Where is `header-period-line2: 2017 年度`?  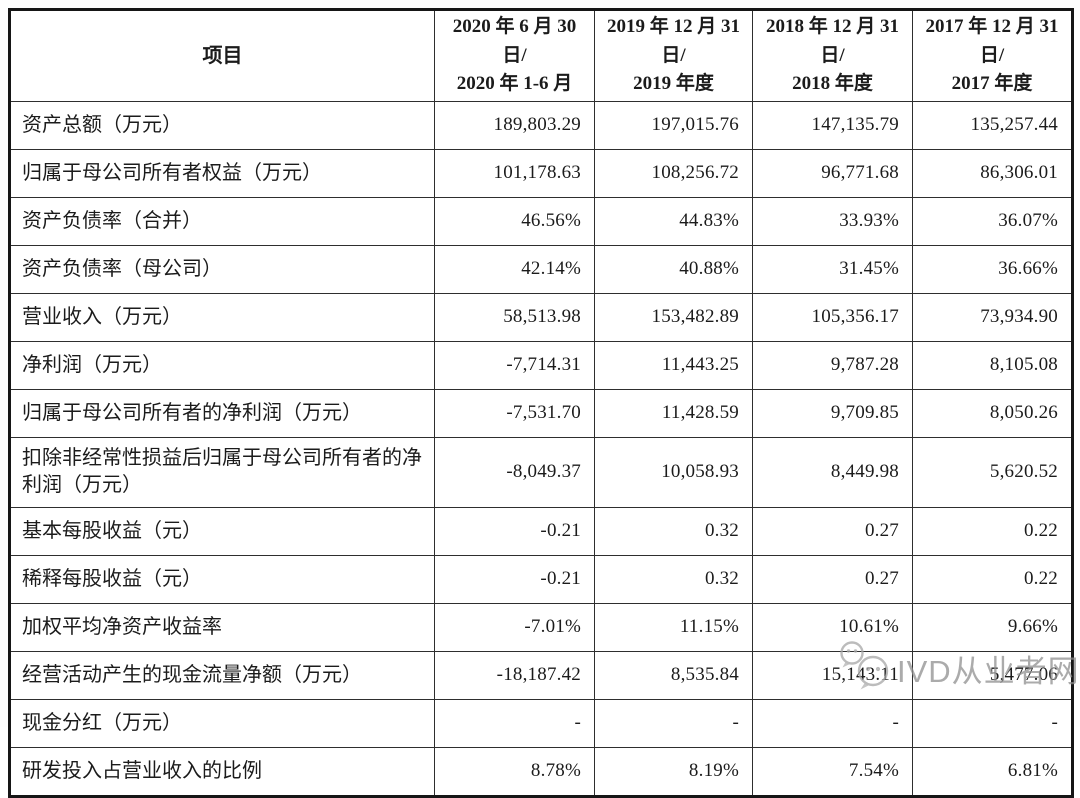 header-period-line2: 2017 年度 is located at coordinates (992, 83).